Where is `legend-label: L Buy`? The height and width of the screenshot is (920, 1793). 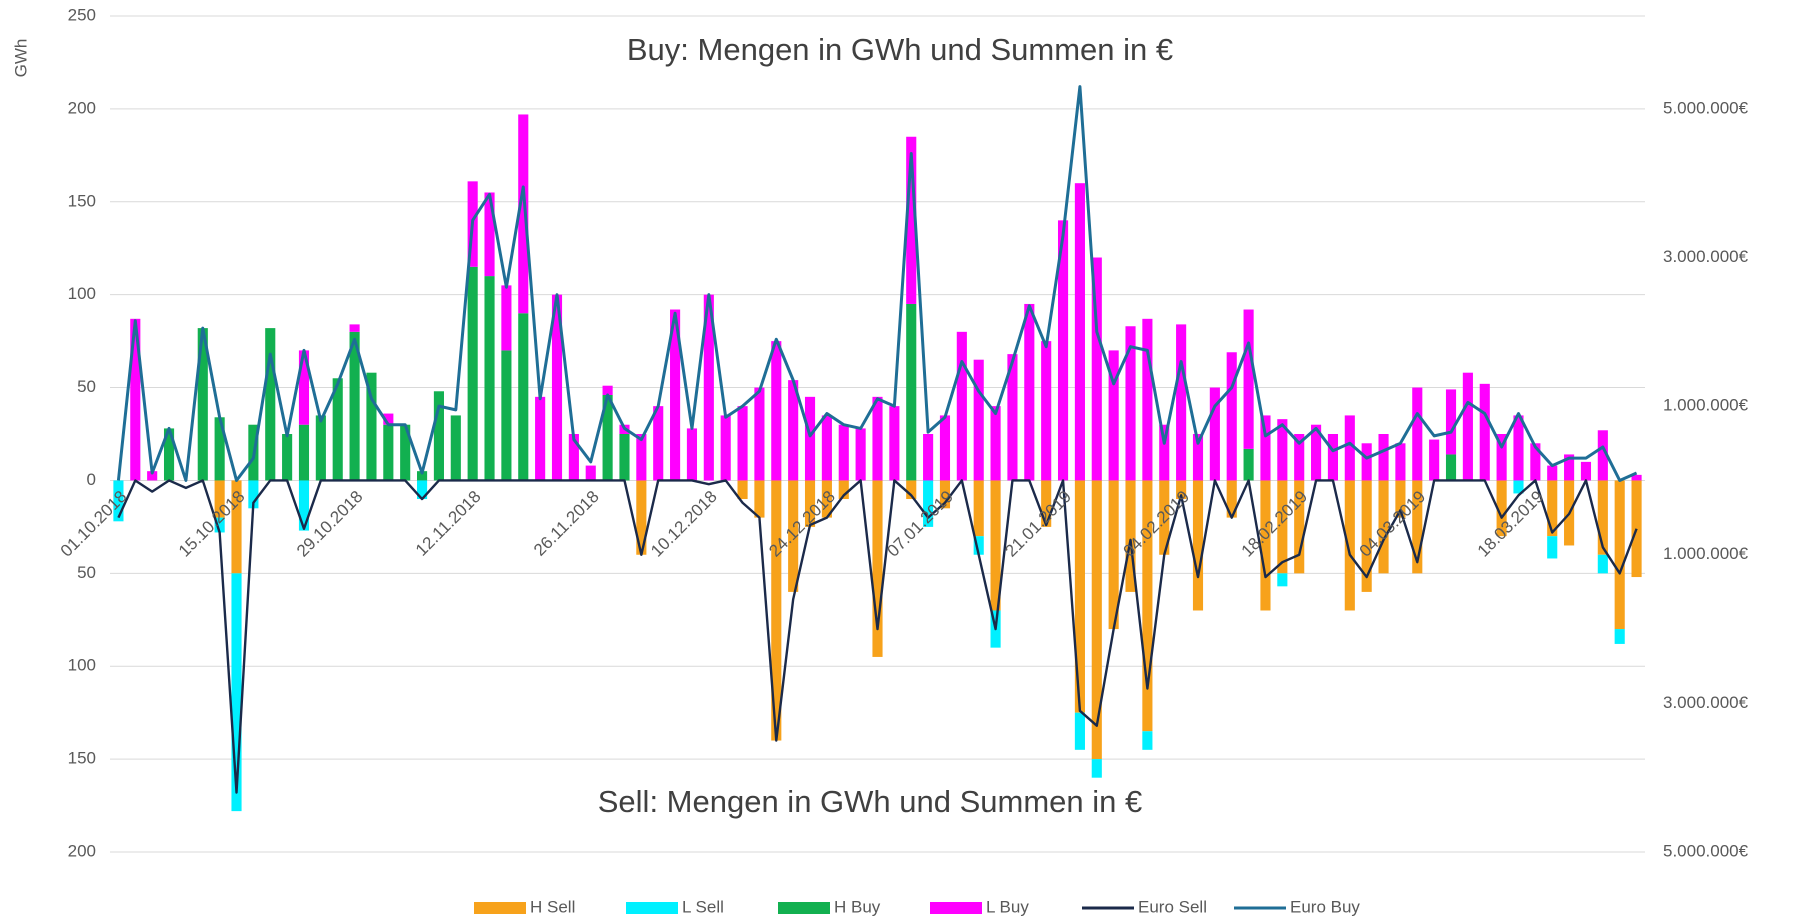
legend-label: L Buy is located at coordinates (1007, 906).